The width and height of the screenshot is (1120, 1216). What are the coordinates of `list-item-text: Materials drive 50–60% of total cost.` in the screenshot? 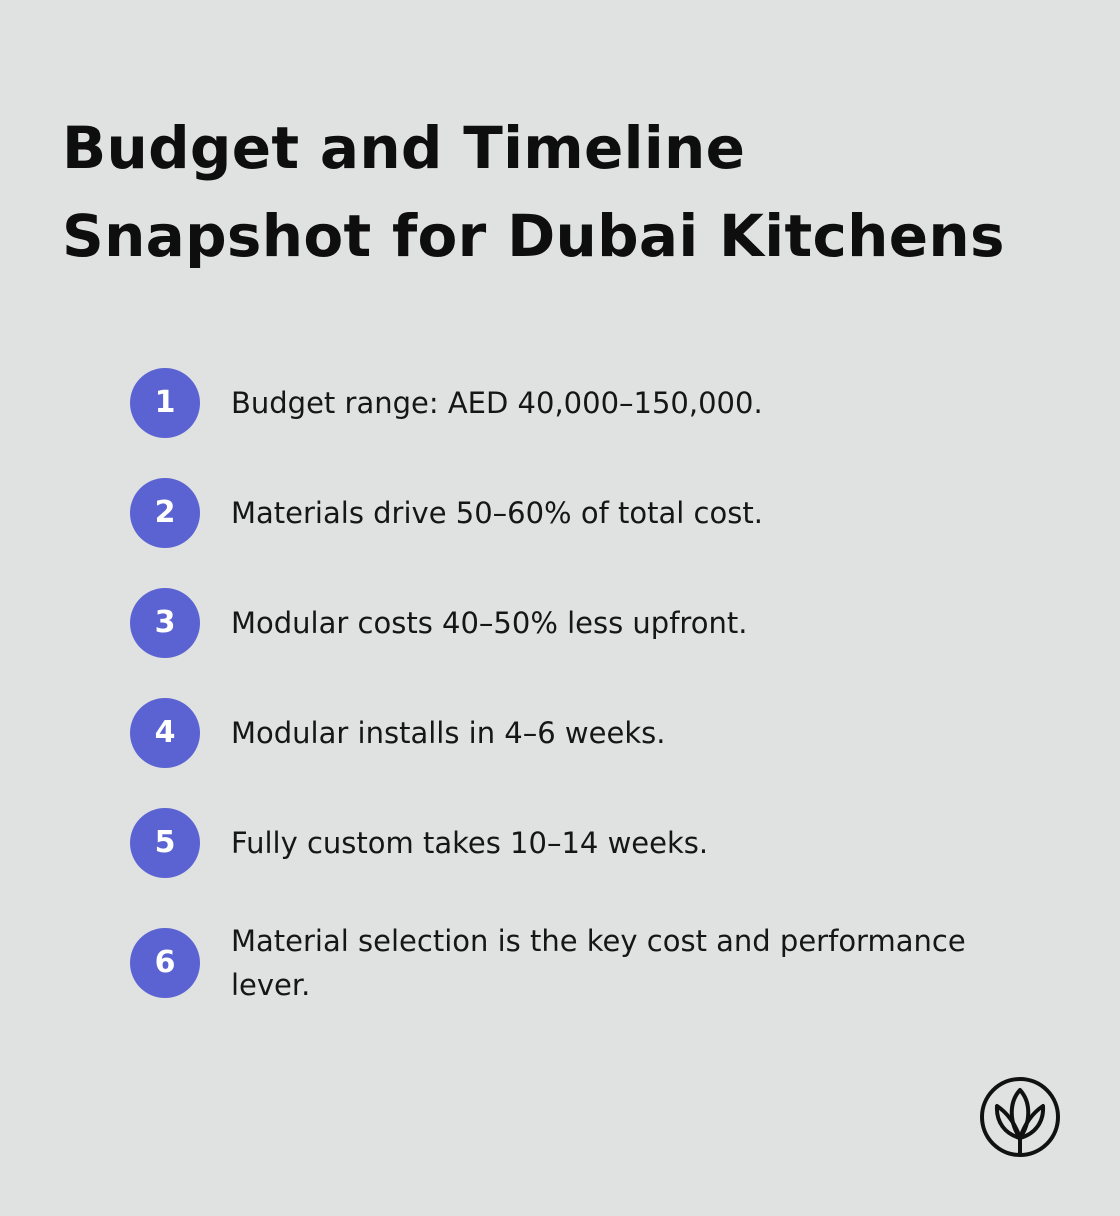 It's located at (497, 513).